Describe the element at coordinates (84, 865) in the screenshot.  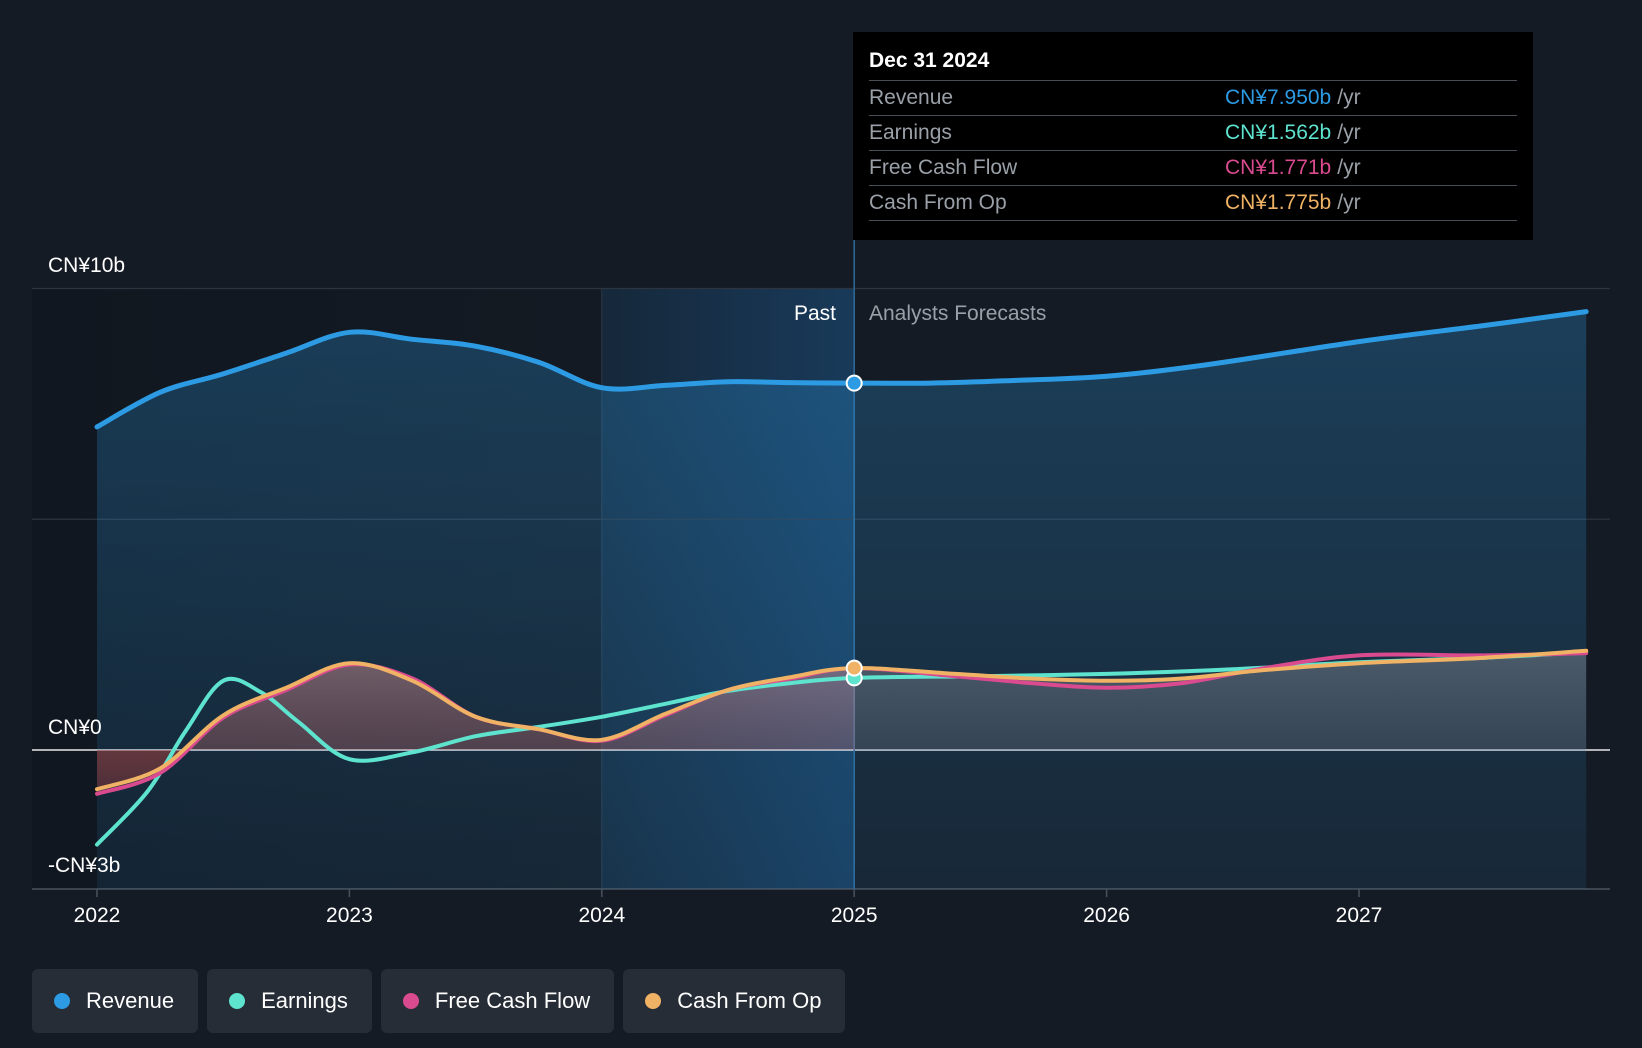
I see `y-tick-label-bottom: -CN¥3b` at that location.